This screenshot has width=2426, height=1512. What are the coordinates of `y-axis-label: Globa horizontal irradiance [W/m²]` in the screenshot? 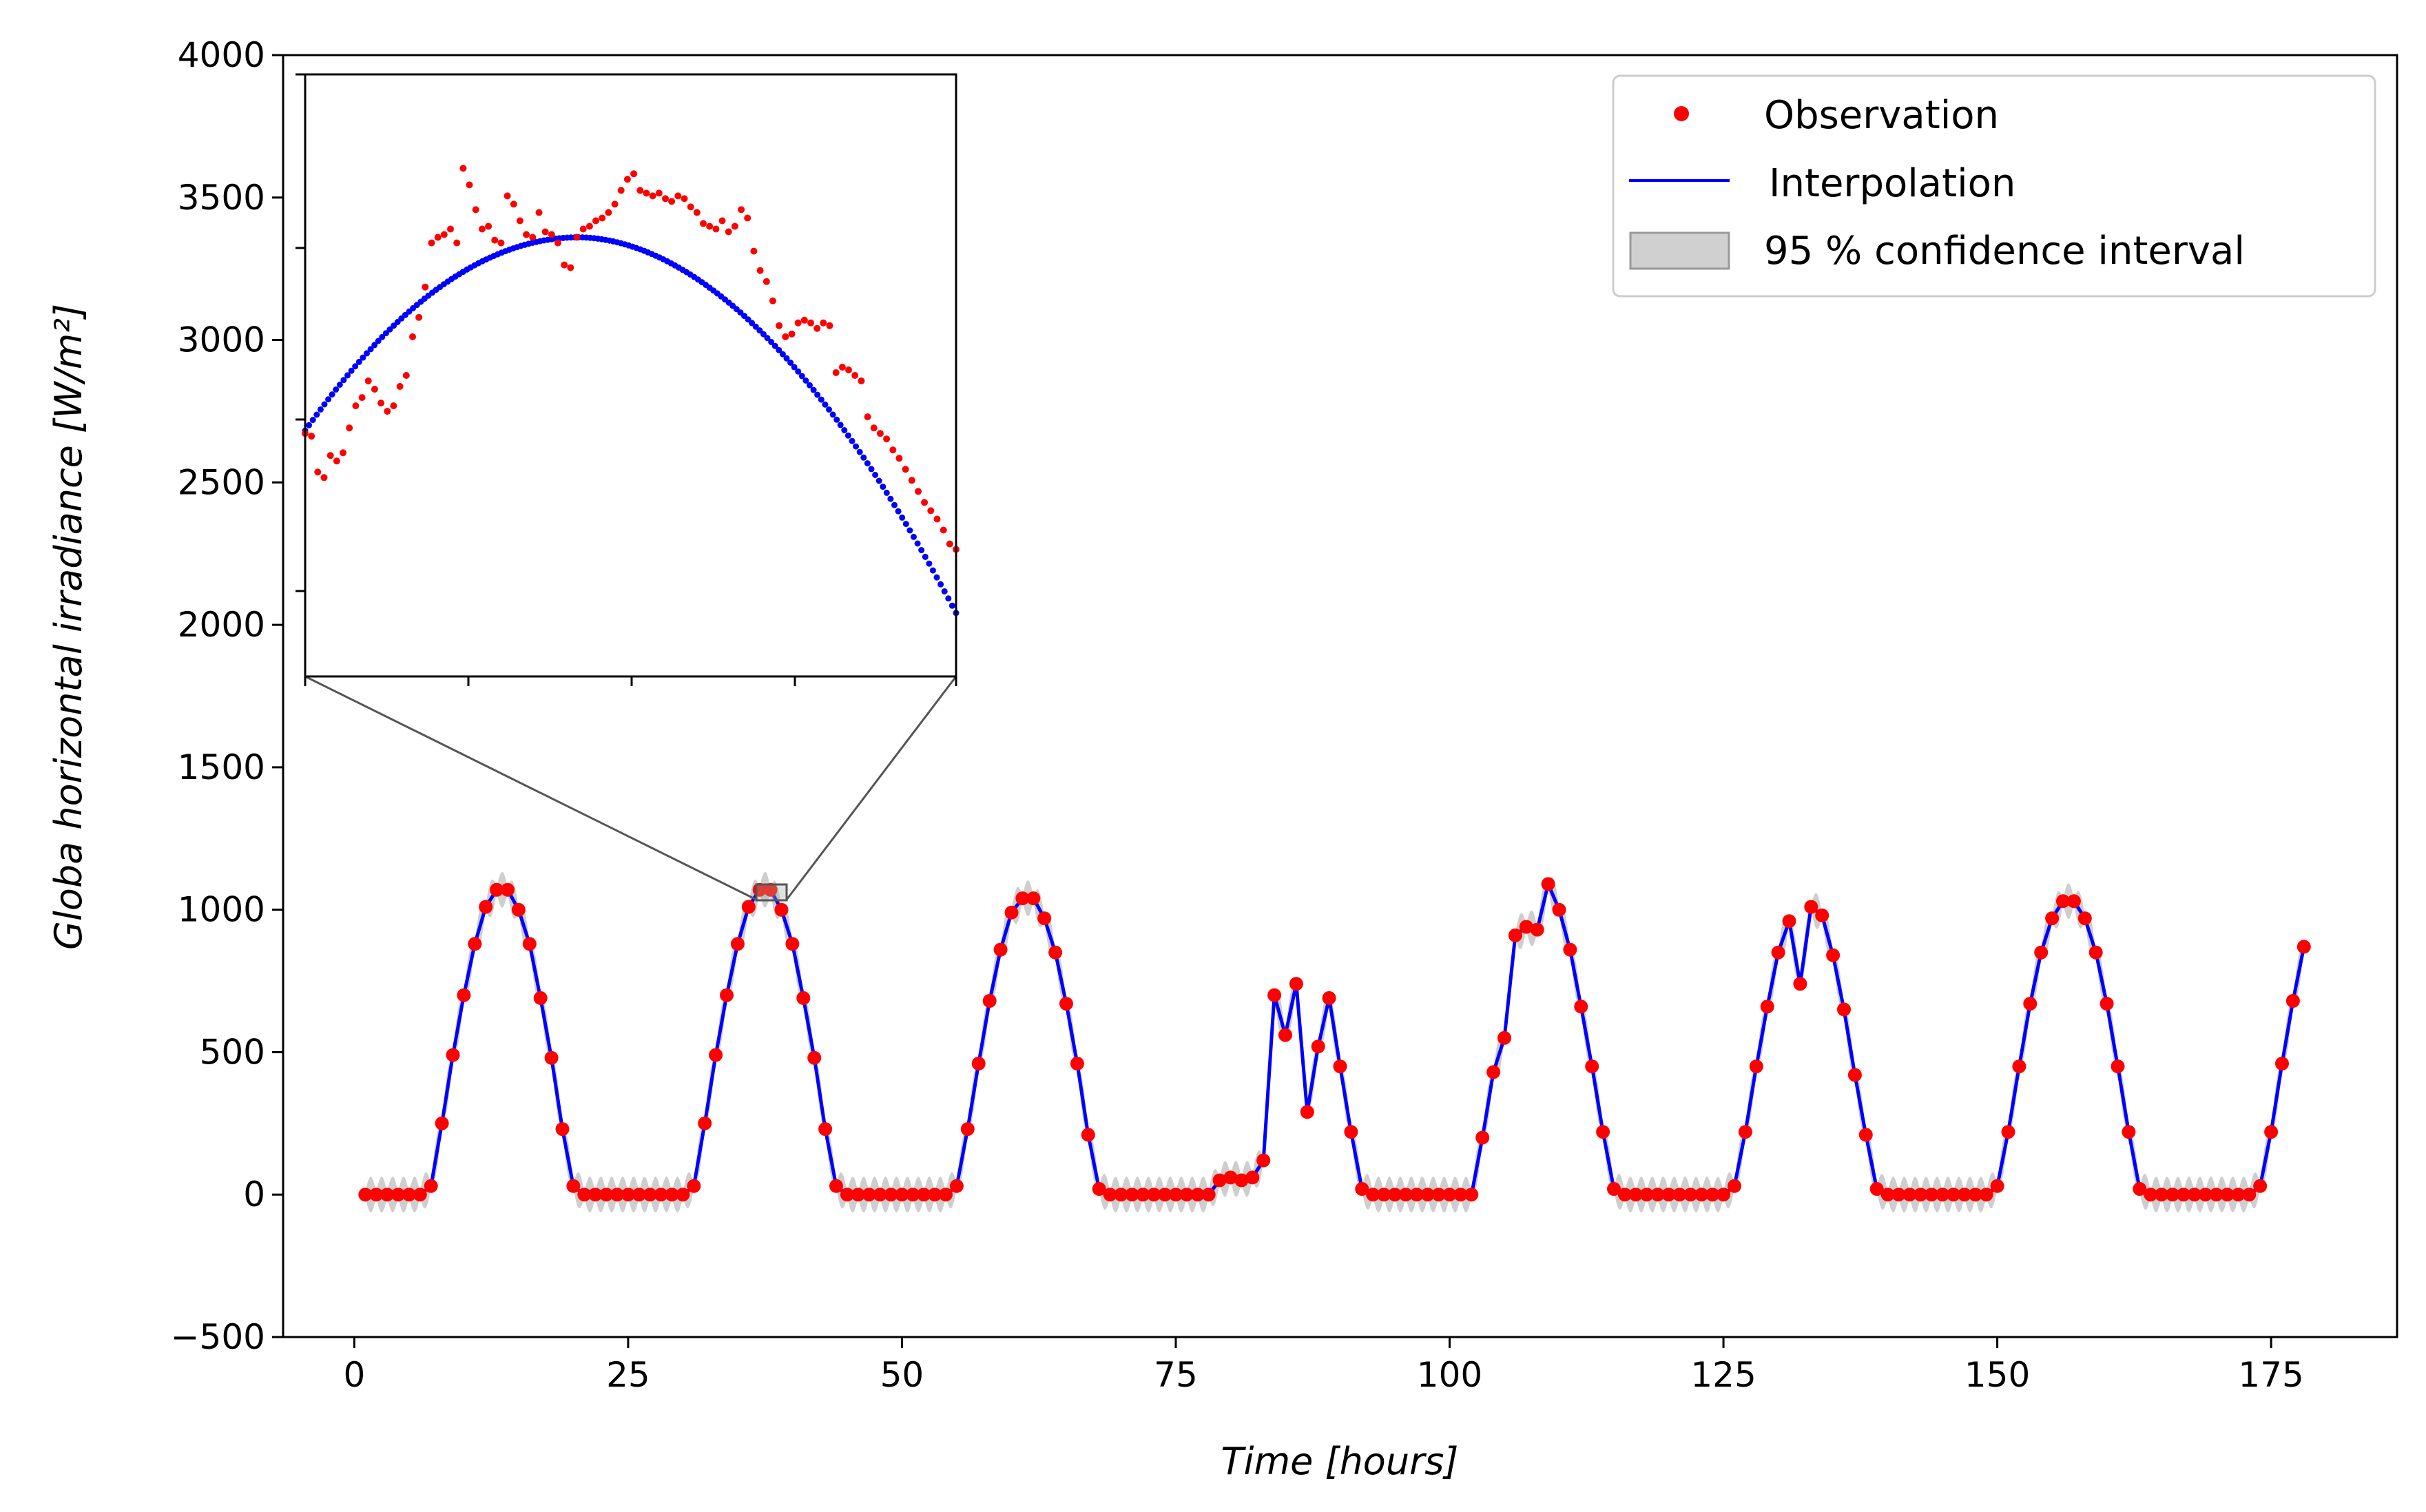 It's located at (68, 627).